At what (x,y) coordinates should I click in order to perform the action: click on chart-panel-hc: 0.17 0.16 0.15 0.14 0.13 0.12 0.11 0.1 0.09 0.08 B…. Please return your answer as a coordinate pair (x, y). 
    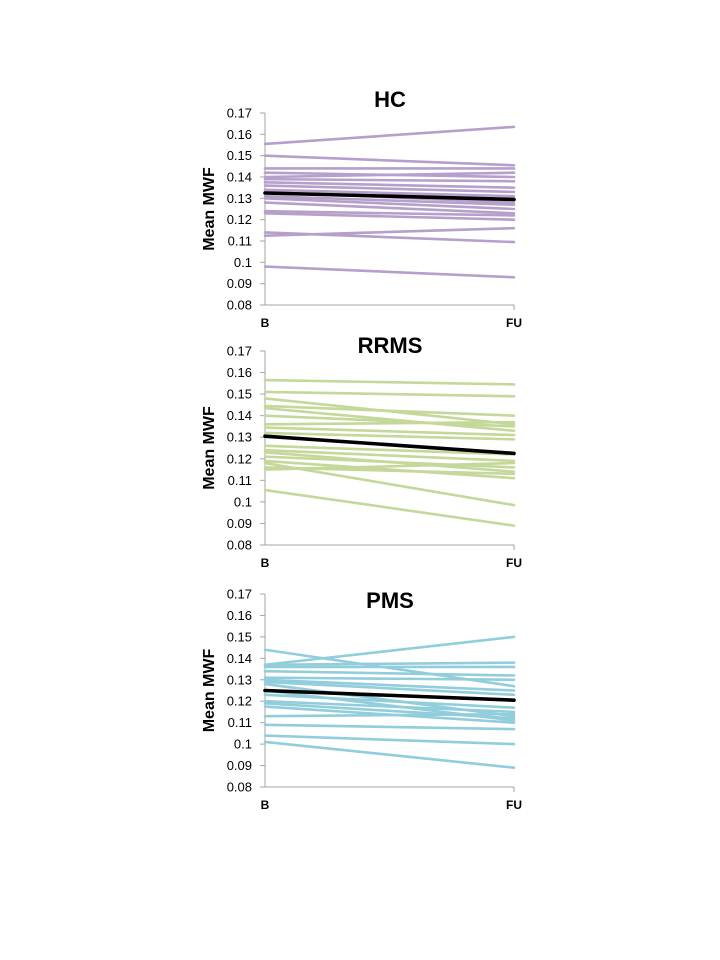
    Looking at the image, I should click on (361, 208).